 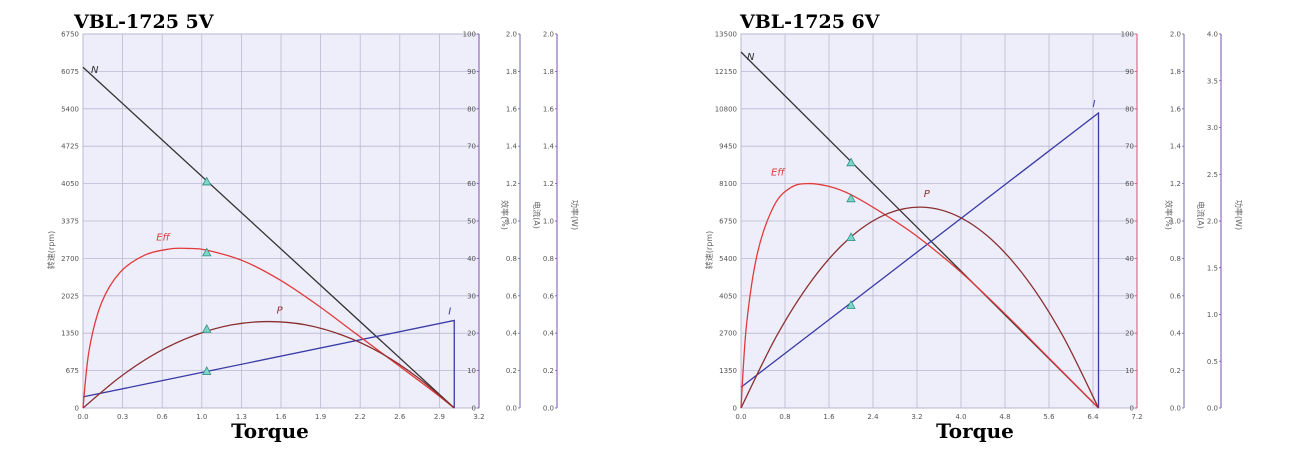 I want to click on series-line-eff, so click(x=919, y=295).